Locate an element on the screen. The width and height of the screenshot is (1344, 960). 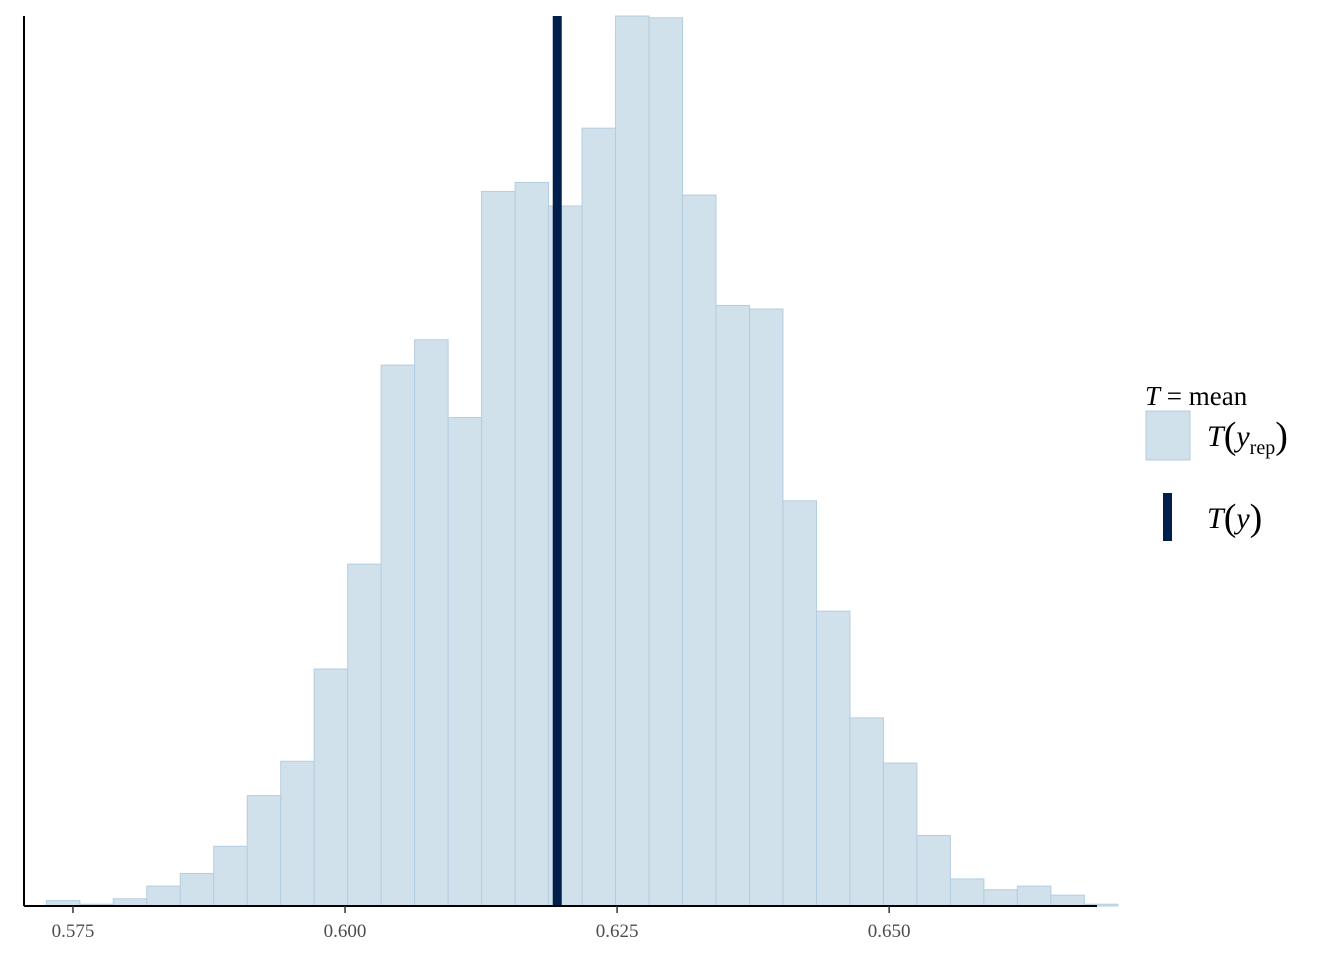
legend-label-observed: T(y) is located at coordinates (1234, 518).